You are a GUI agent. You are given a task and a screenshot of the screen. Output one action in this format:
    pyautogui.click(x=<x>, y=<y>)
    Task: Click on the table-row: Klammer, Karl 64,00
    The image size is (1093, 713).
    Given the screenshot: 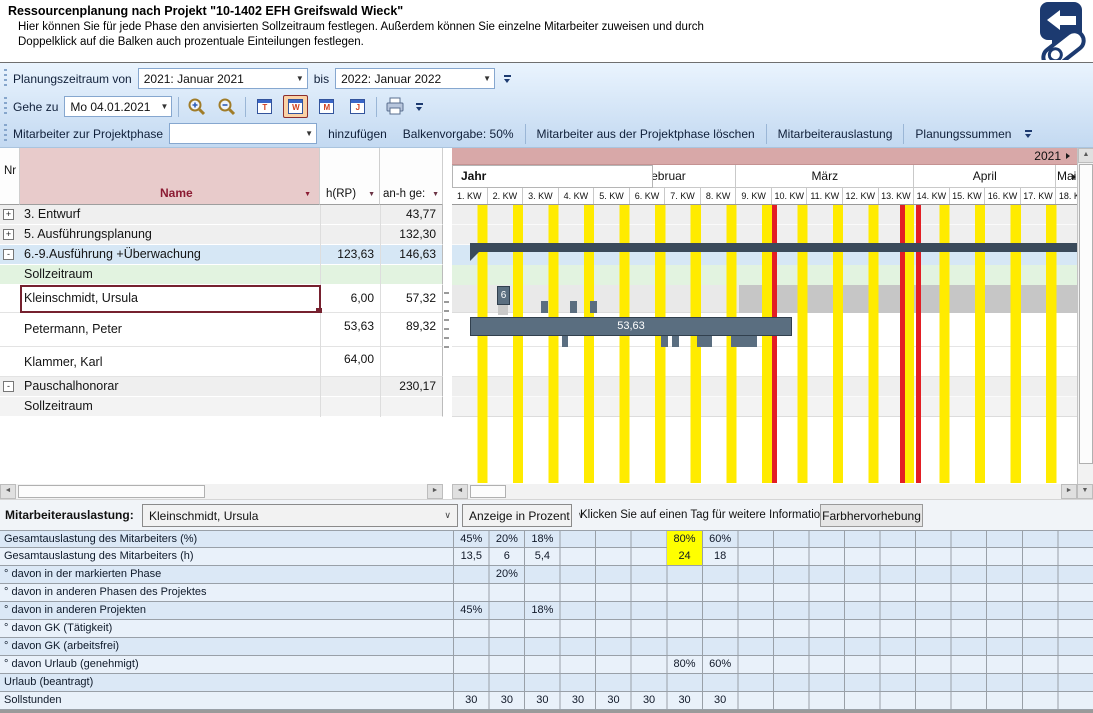 What is the action you would take?
    pyautogui.click(x=221, y=362)
    